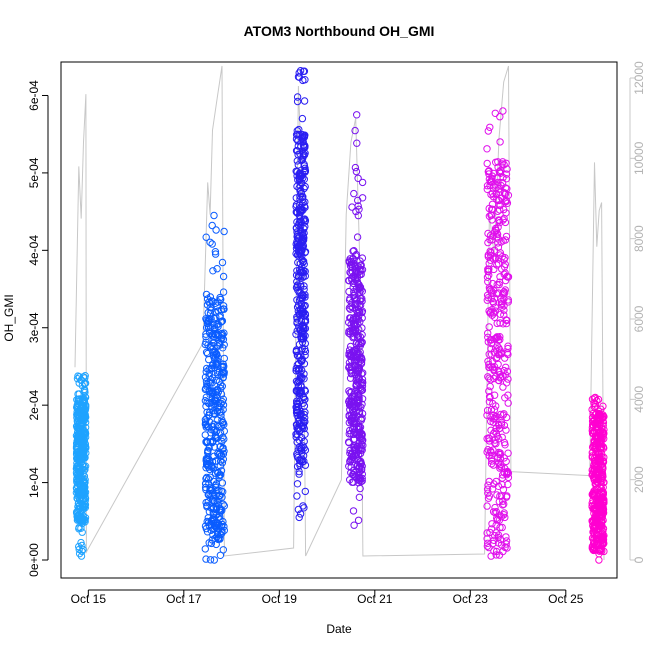 This screenshot has width=650, height=650. I want to click on y-tick-label: 2e-04, so click(34, 404).